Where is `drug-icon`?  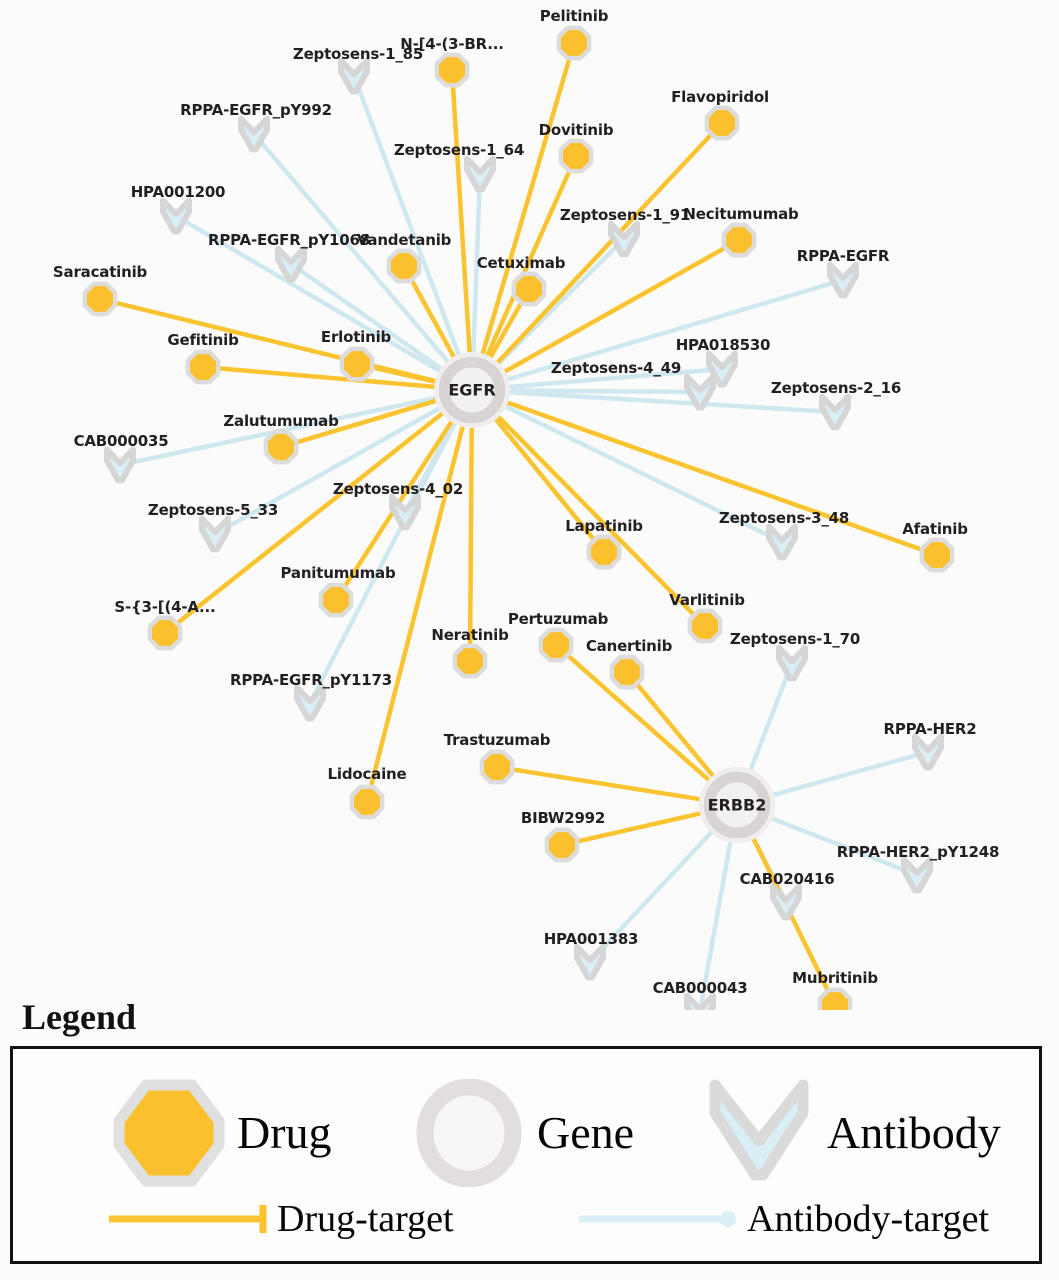 drug-icon is located at coordinates (169, 1133).